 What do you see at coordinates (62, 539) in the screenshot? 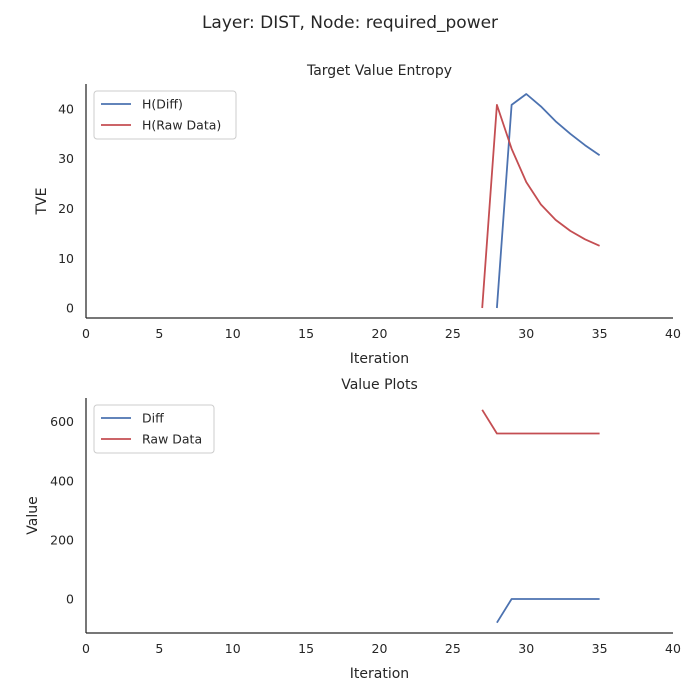
I see `y-tick-label: 200` at bounding box center [62, 539].